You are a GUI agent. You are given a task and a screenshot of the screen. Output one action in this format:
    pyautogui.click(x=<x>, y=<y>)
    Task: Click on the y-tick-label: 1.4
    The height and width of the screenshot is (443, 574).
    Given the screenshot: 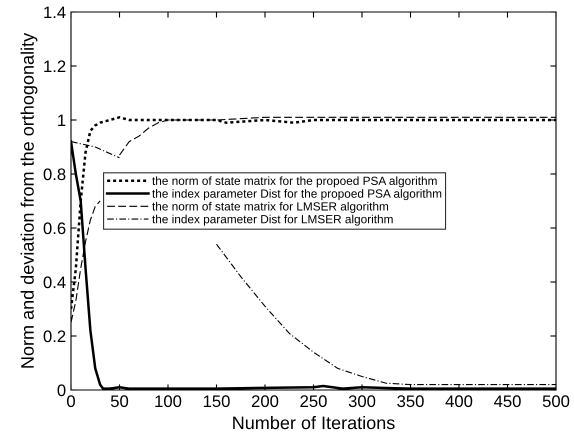 What is the action you would take?
    pyautogui.click(x=55, y=12)
    